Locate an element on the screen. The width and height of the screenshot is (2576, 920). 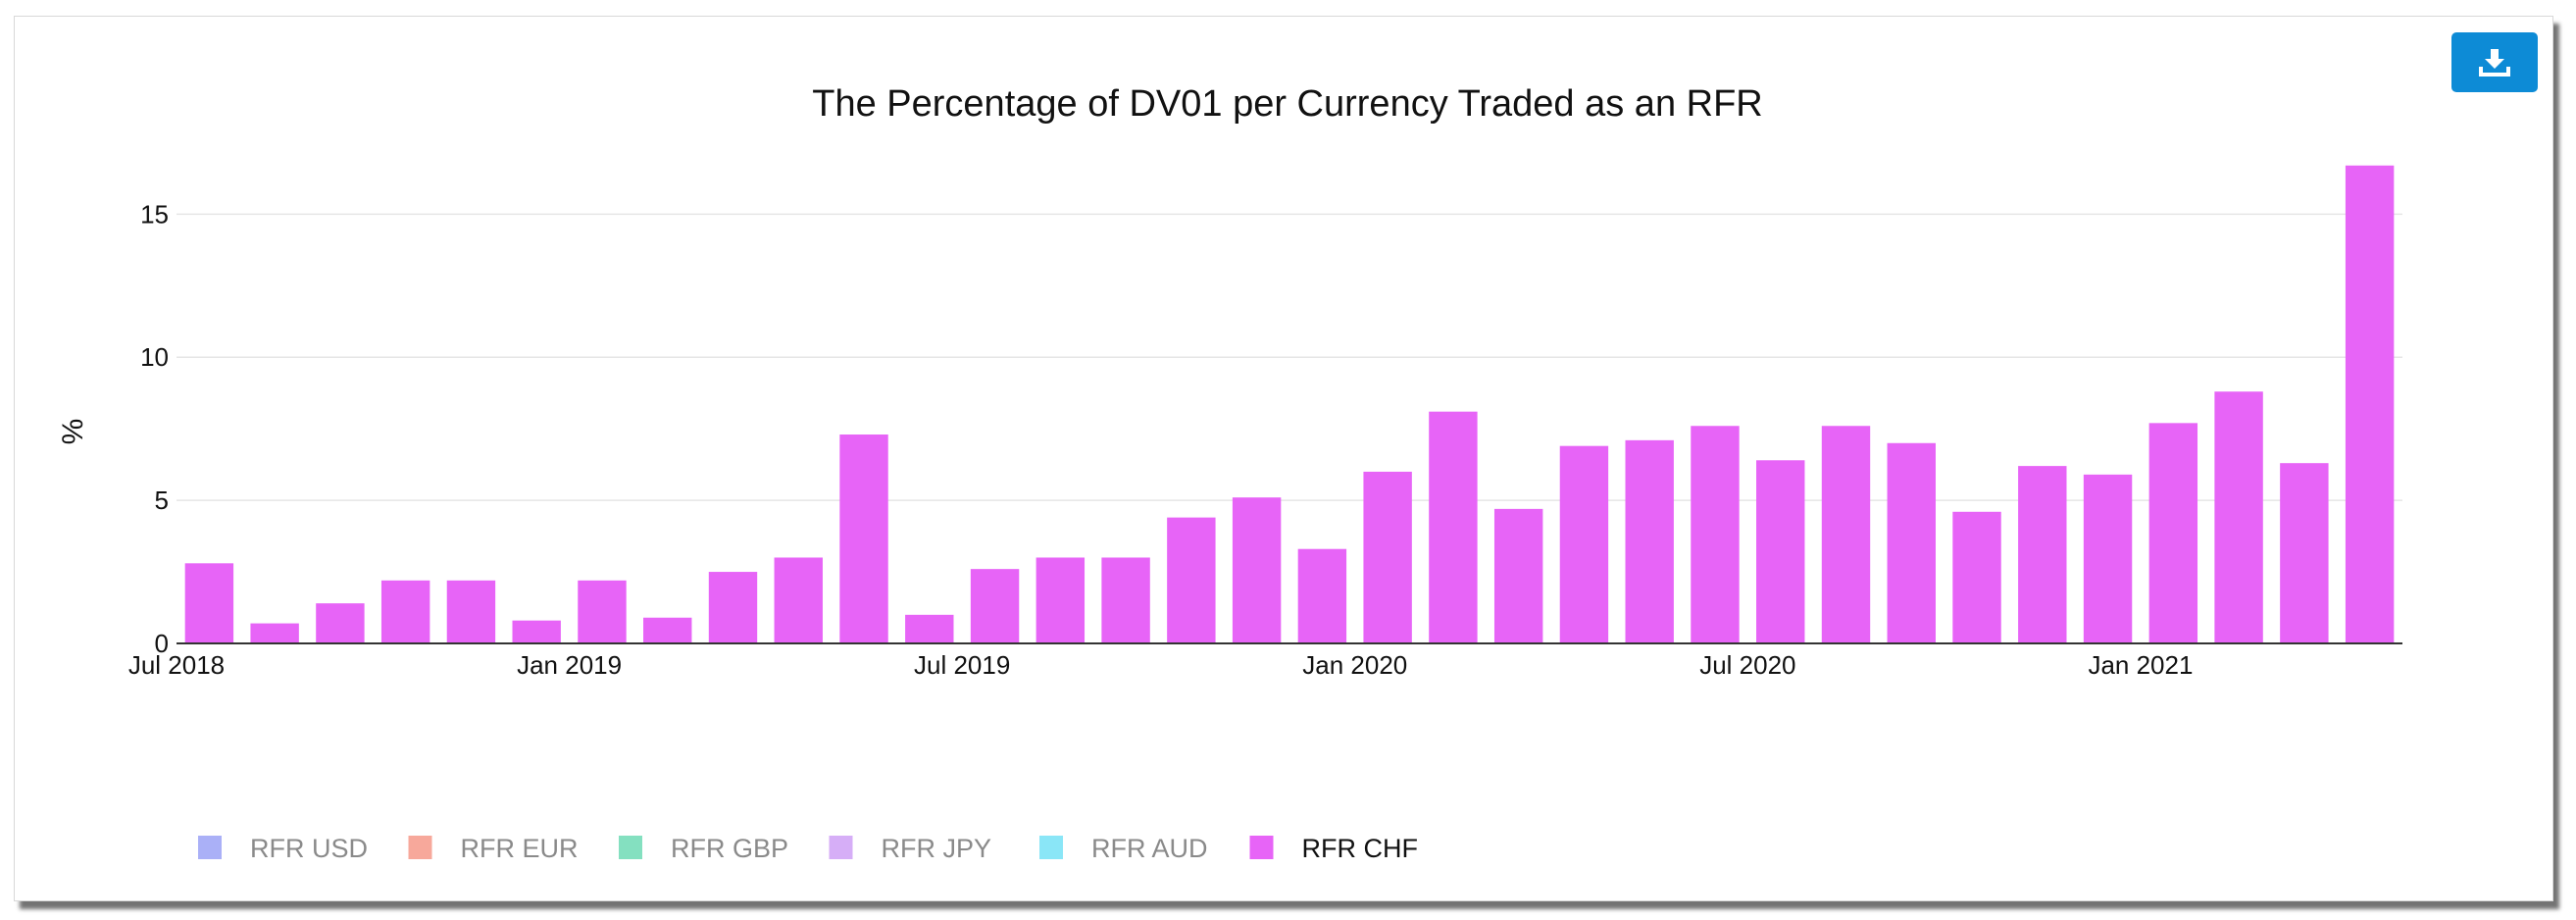
legend-item: RFR JPY is located at coordinates (911, 848).